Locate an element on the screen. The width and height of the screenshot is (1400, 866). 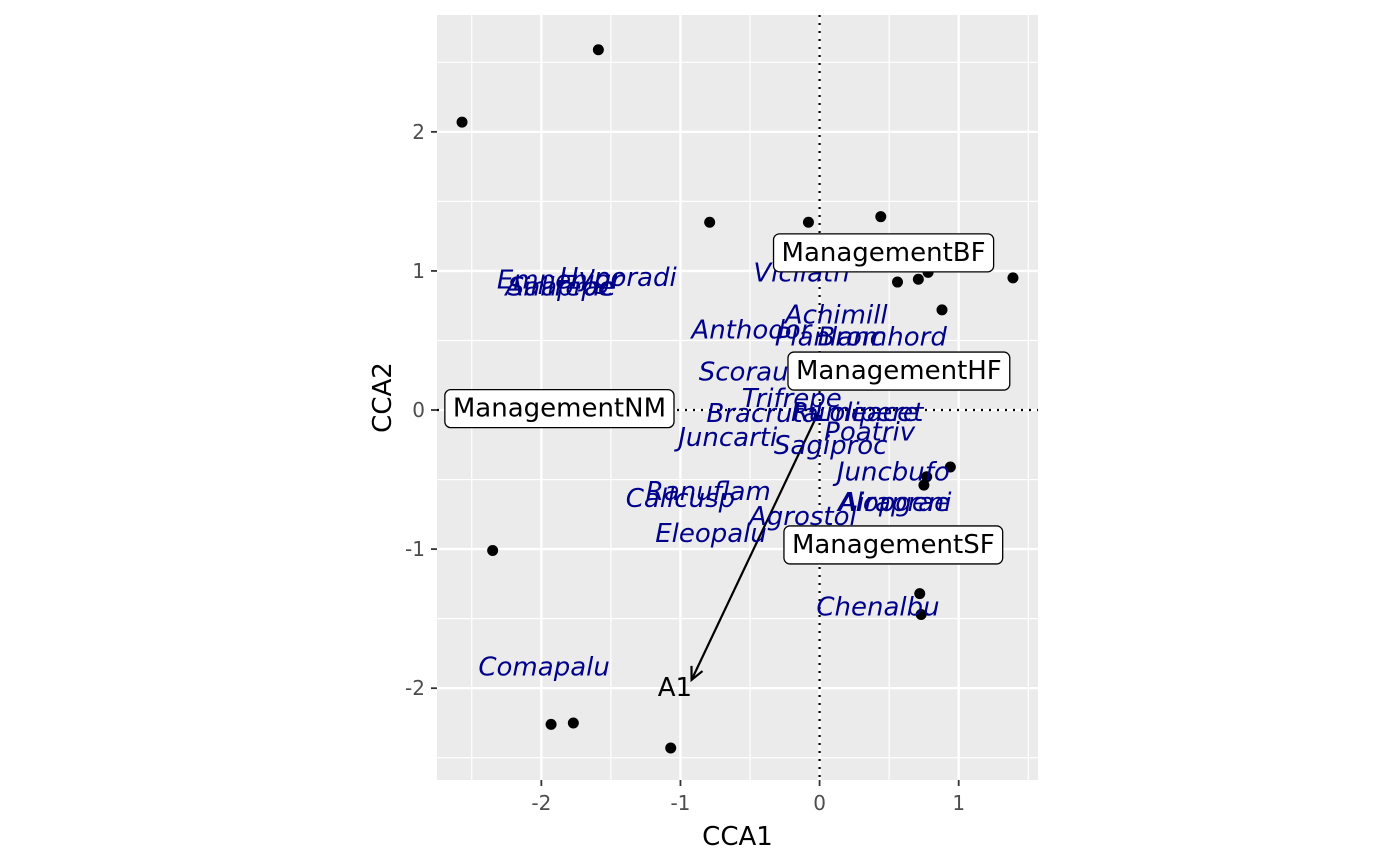
species-label: Callcusp is located at coordinates (680, 499).